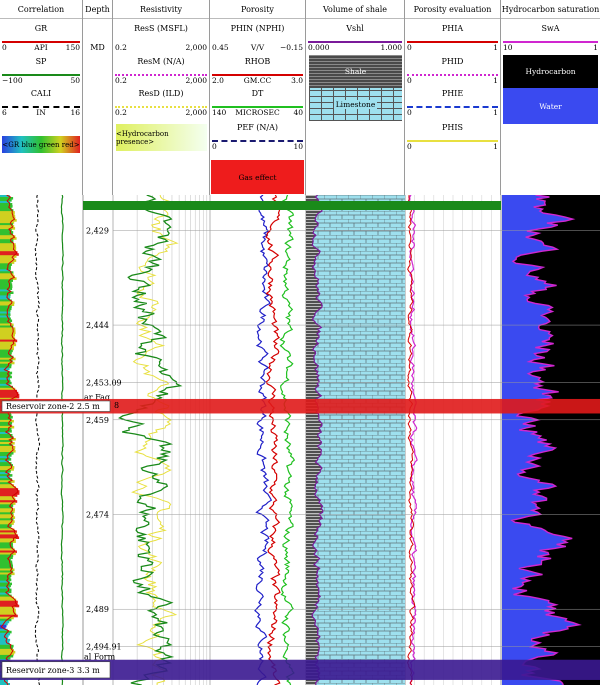 Image resolution: width=600 pixels, height=685 pixels. Describe the element at coordinates (452, 138) in the screenshot. I see `phis-track-header: PHIS 0 1` at that location.